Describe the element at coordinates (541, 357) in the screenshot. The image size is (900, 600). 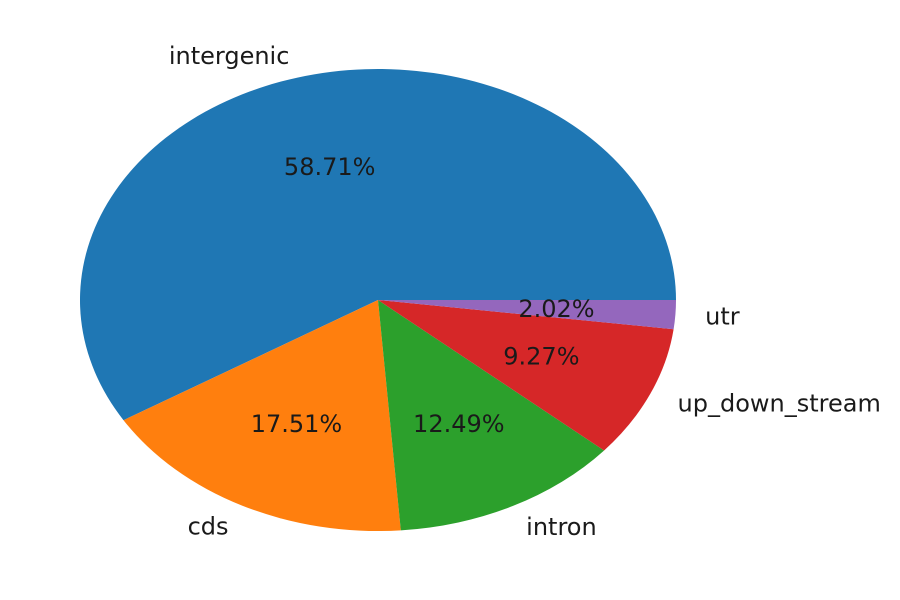
I see `pie-percent-label-up_down_stream: 9.27%` at that location.